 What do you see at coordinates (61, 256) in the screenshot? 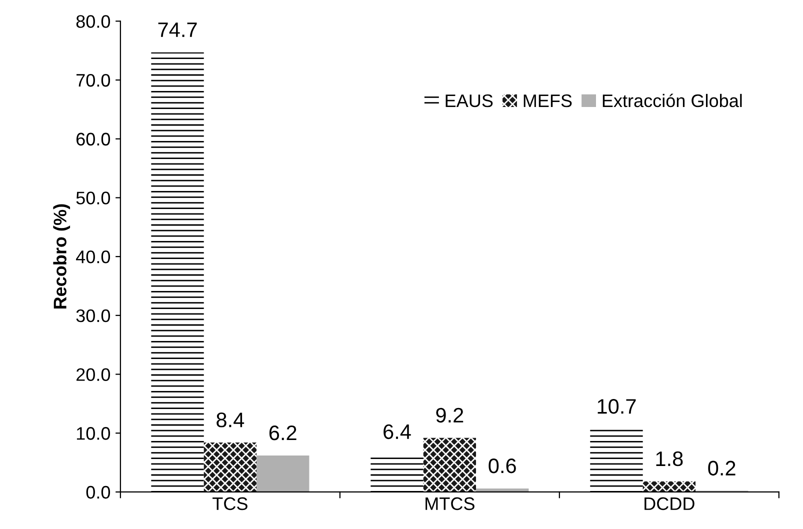
I see `y-axis-title: Recobro (%)` at bounding box center [61, 256].